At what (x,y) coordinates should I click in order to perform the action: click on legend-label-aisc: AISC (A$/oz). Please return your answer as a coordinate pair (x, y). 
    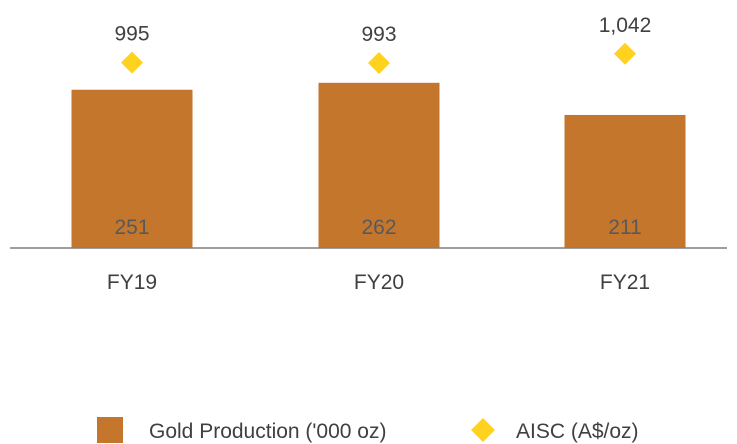
    Looking at the image, I should click on (577, 431).